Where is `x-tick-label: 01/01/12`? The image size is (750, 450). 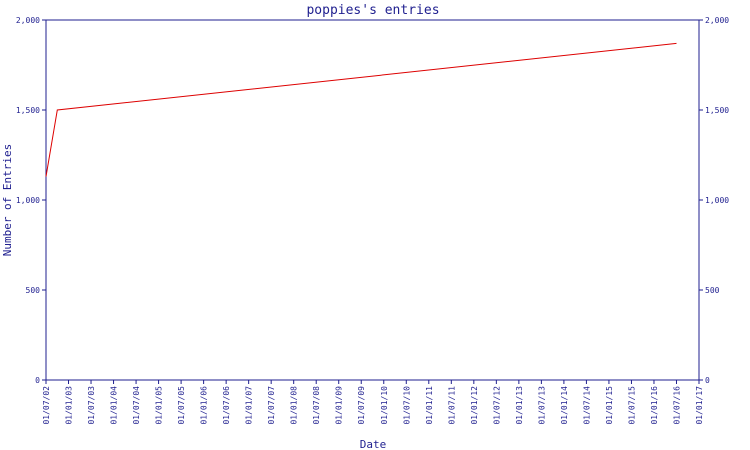
x-tick-label: 01/01/12 is located at coordinates (474, 405).